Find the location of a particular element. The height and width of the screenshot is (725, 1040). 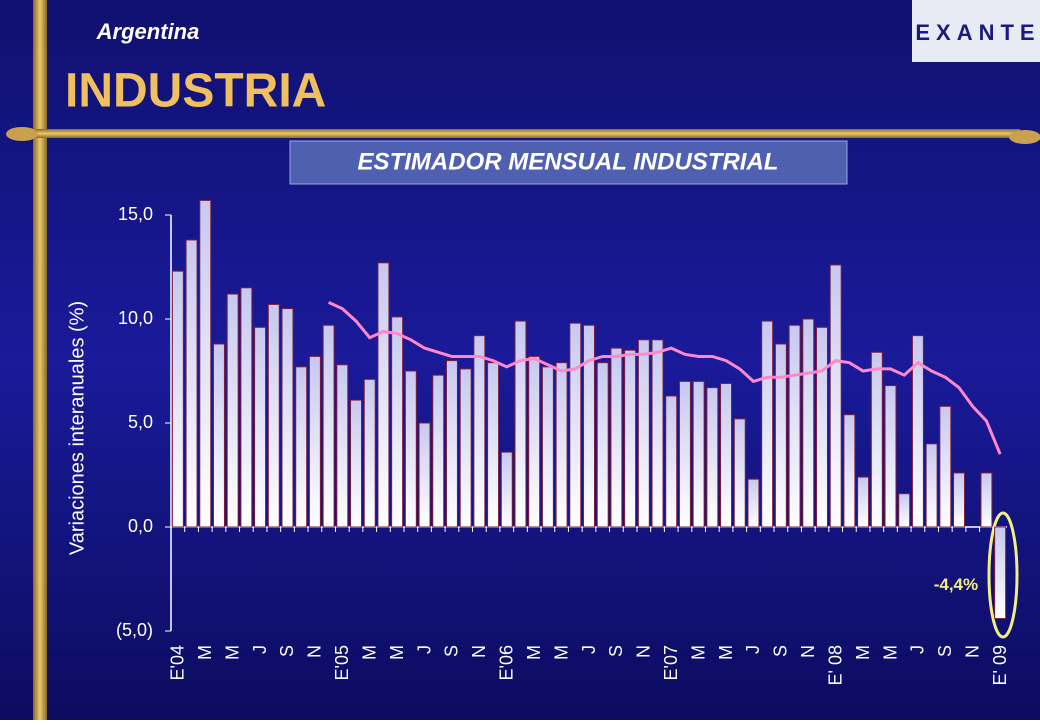

line is located at coordinates (664, 377).